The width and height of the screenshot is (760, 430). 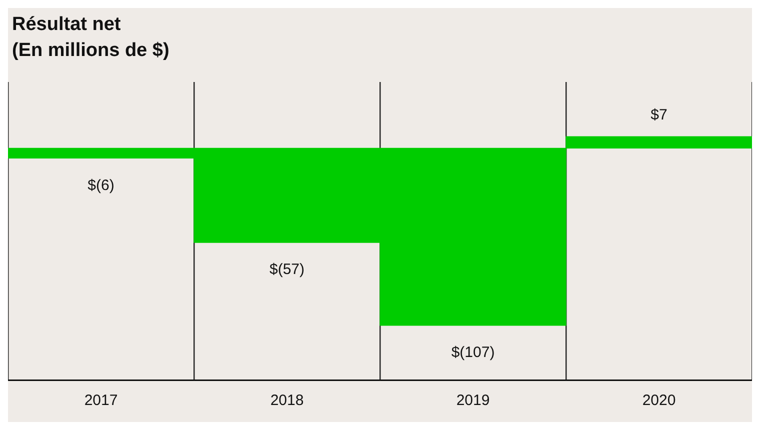 I want to click on x-tick-label: 2019, so click(x=473, y=401).